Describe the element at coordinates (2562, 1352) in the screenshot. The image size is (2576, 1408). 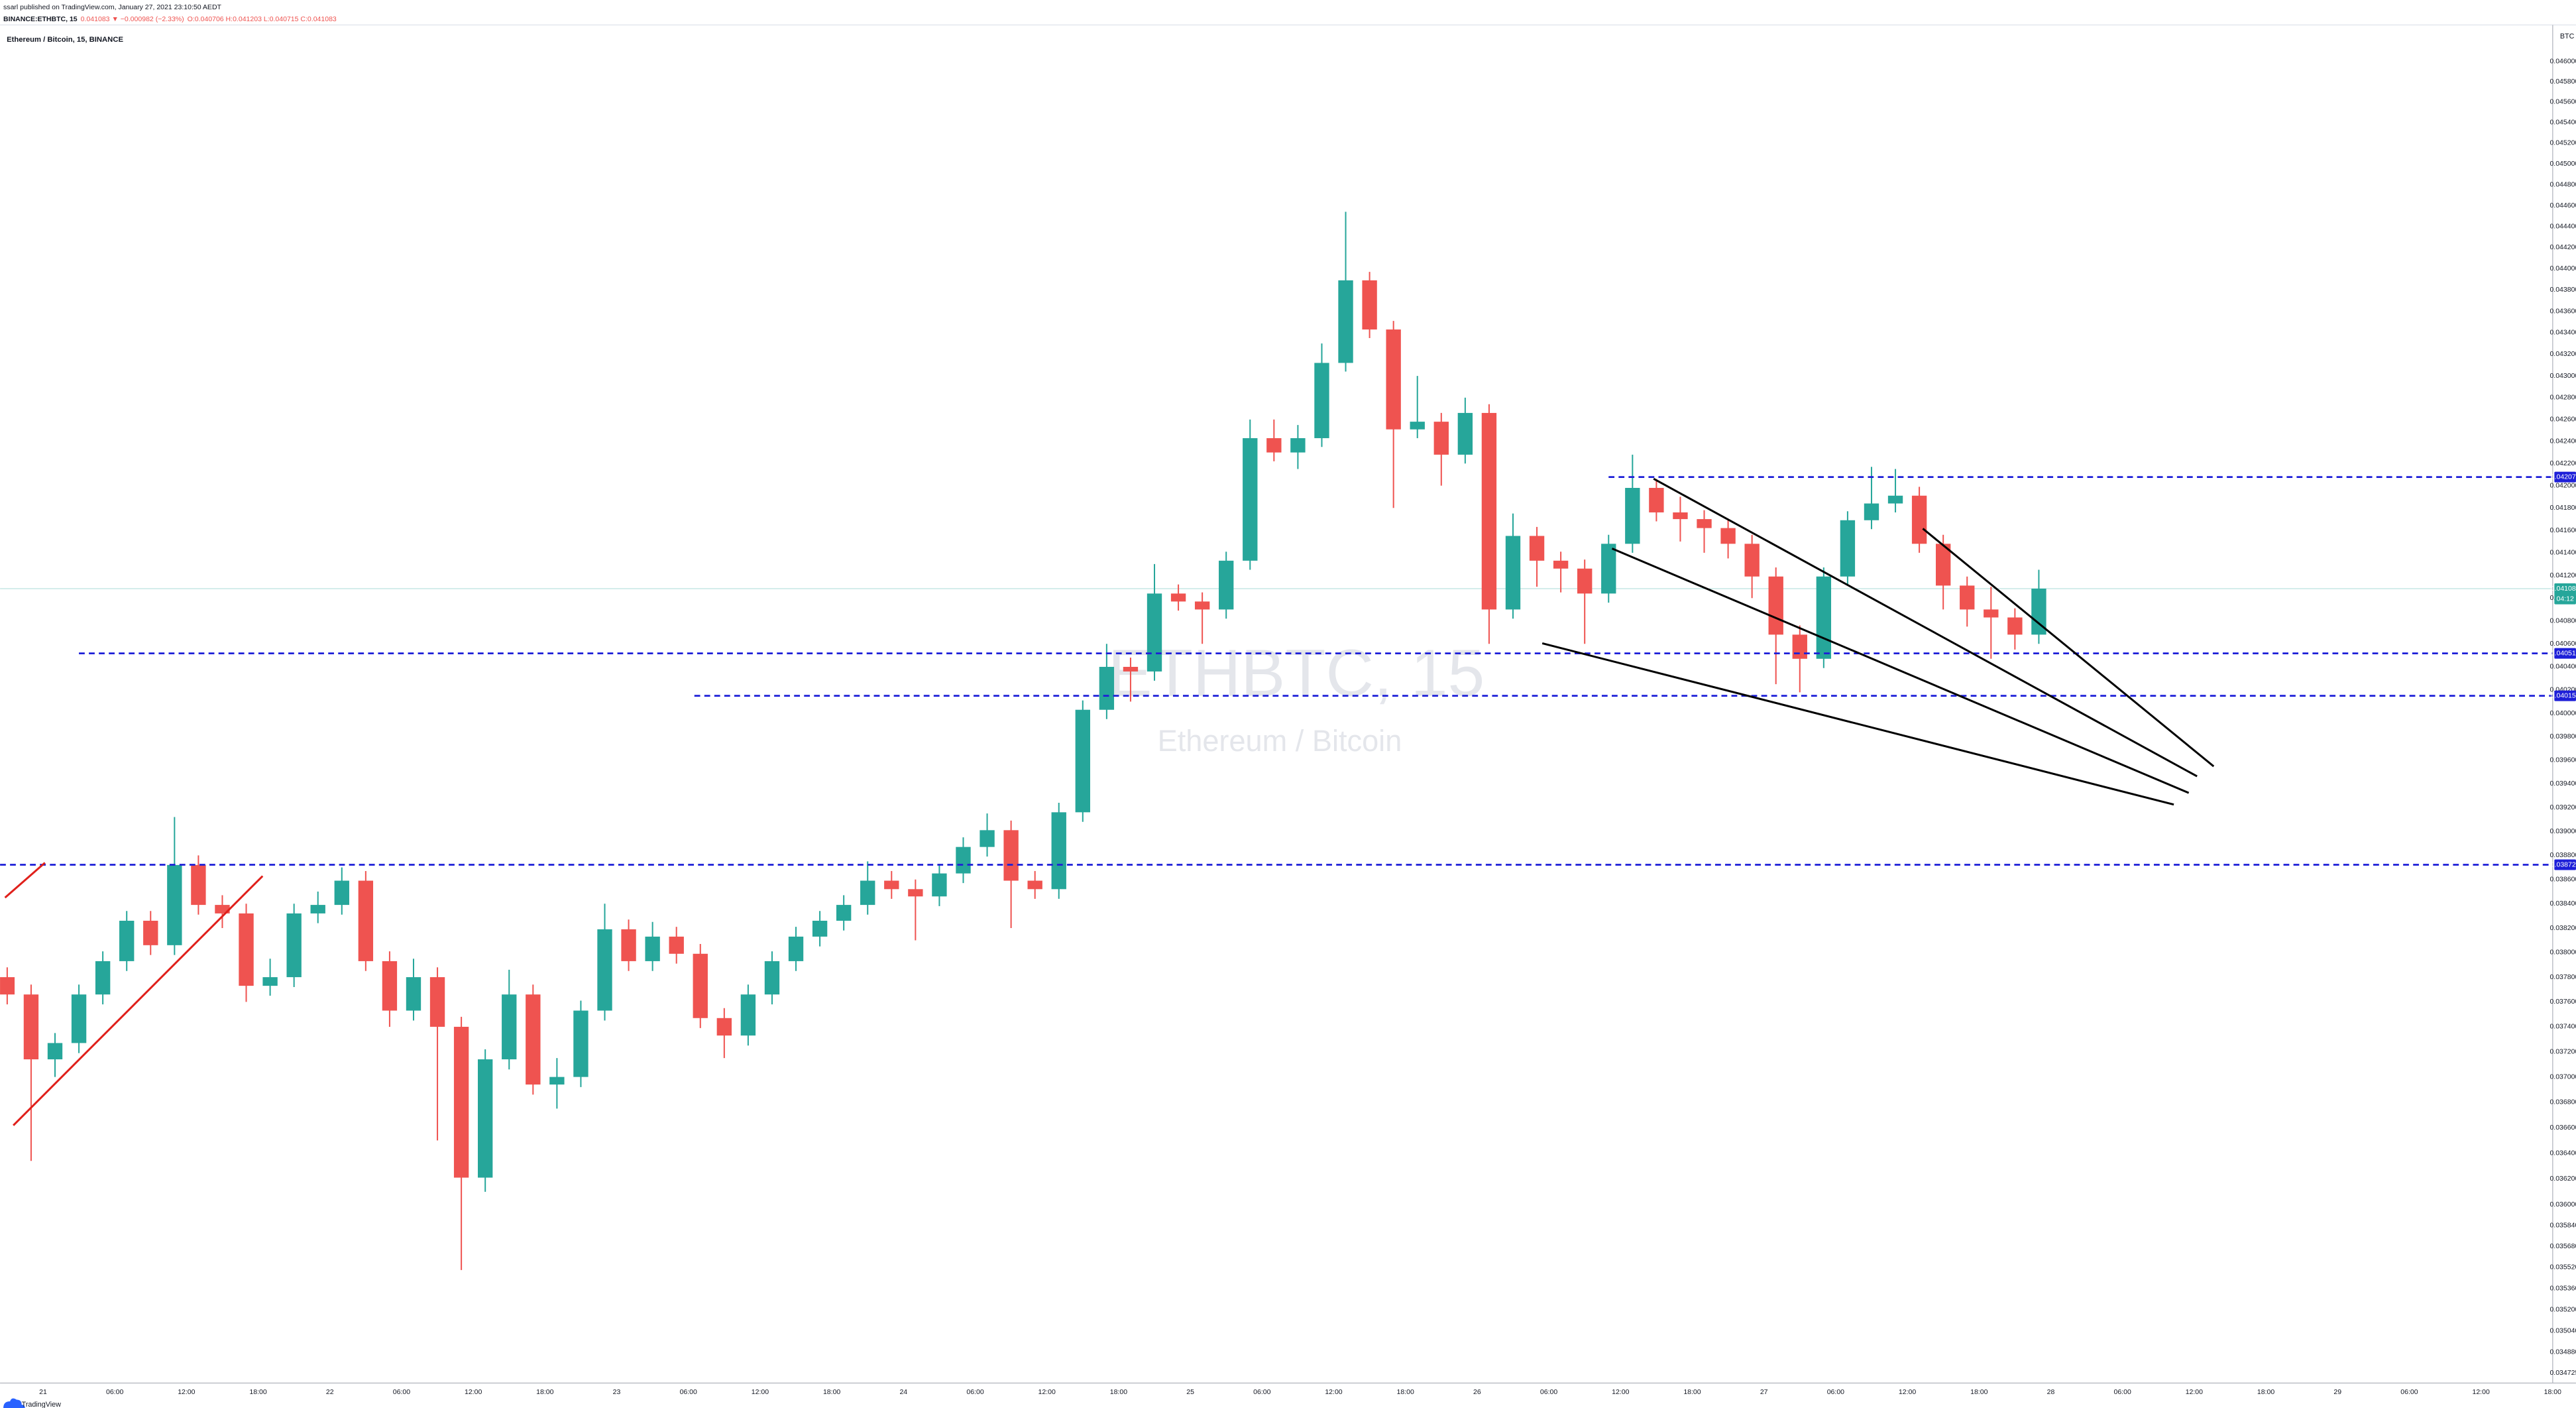
I see `y-tick-label: 0.034880` at that location.